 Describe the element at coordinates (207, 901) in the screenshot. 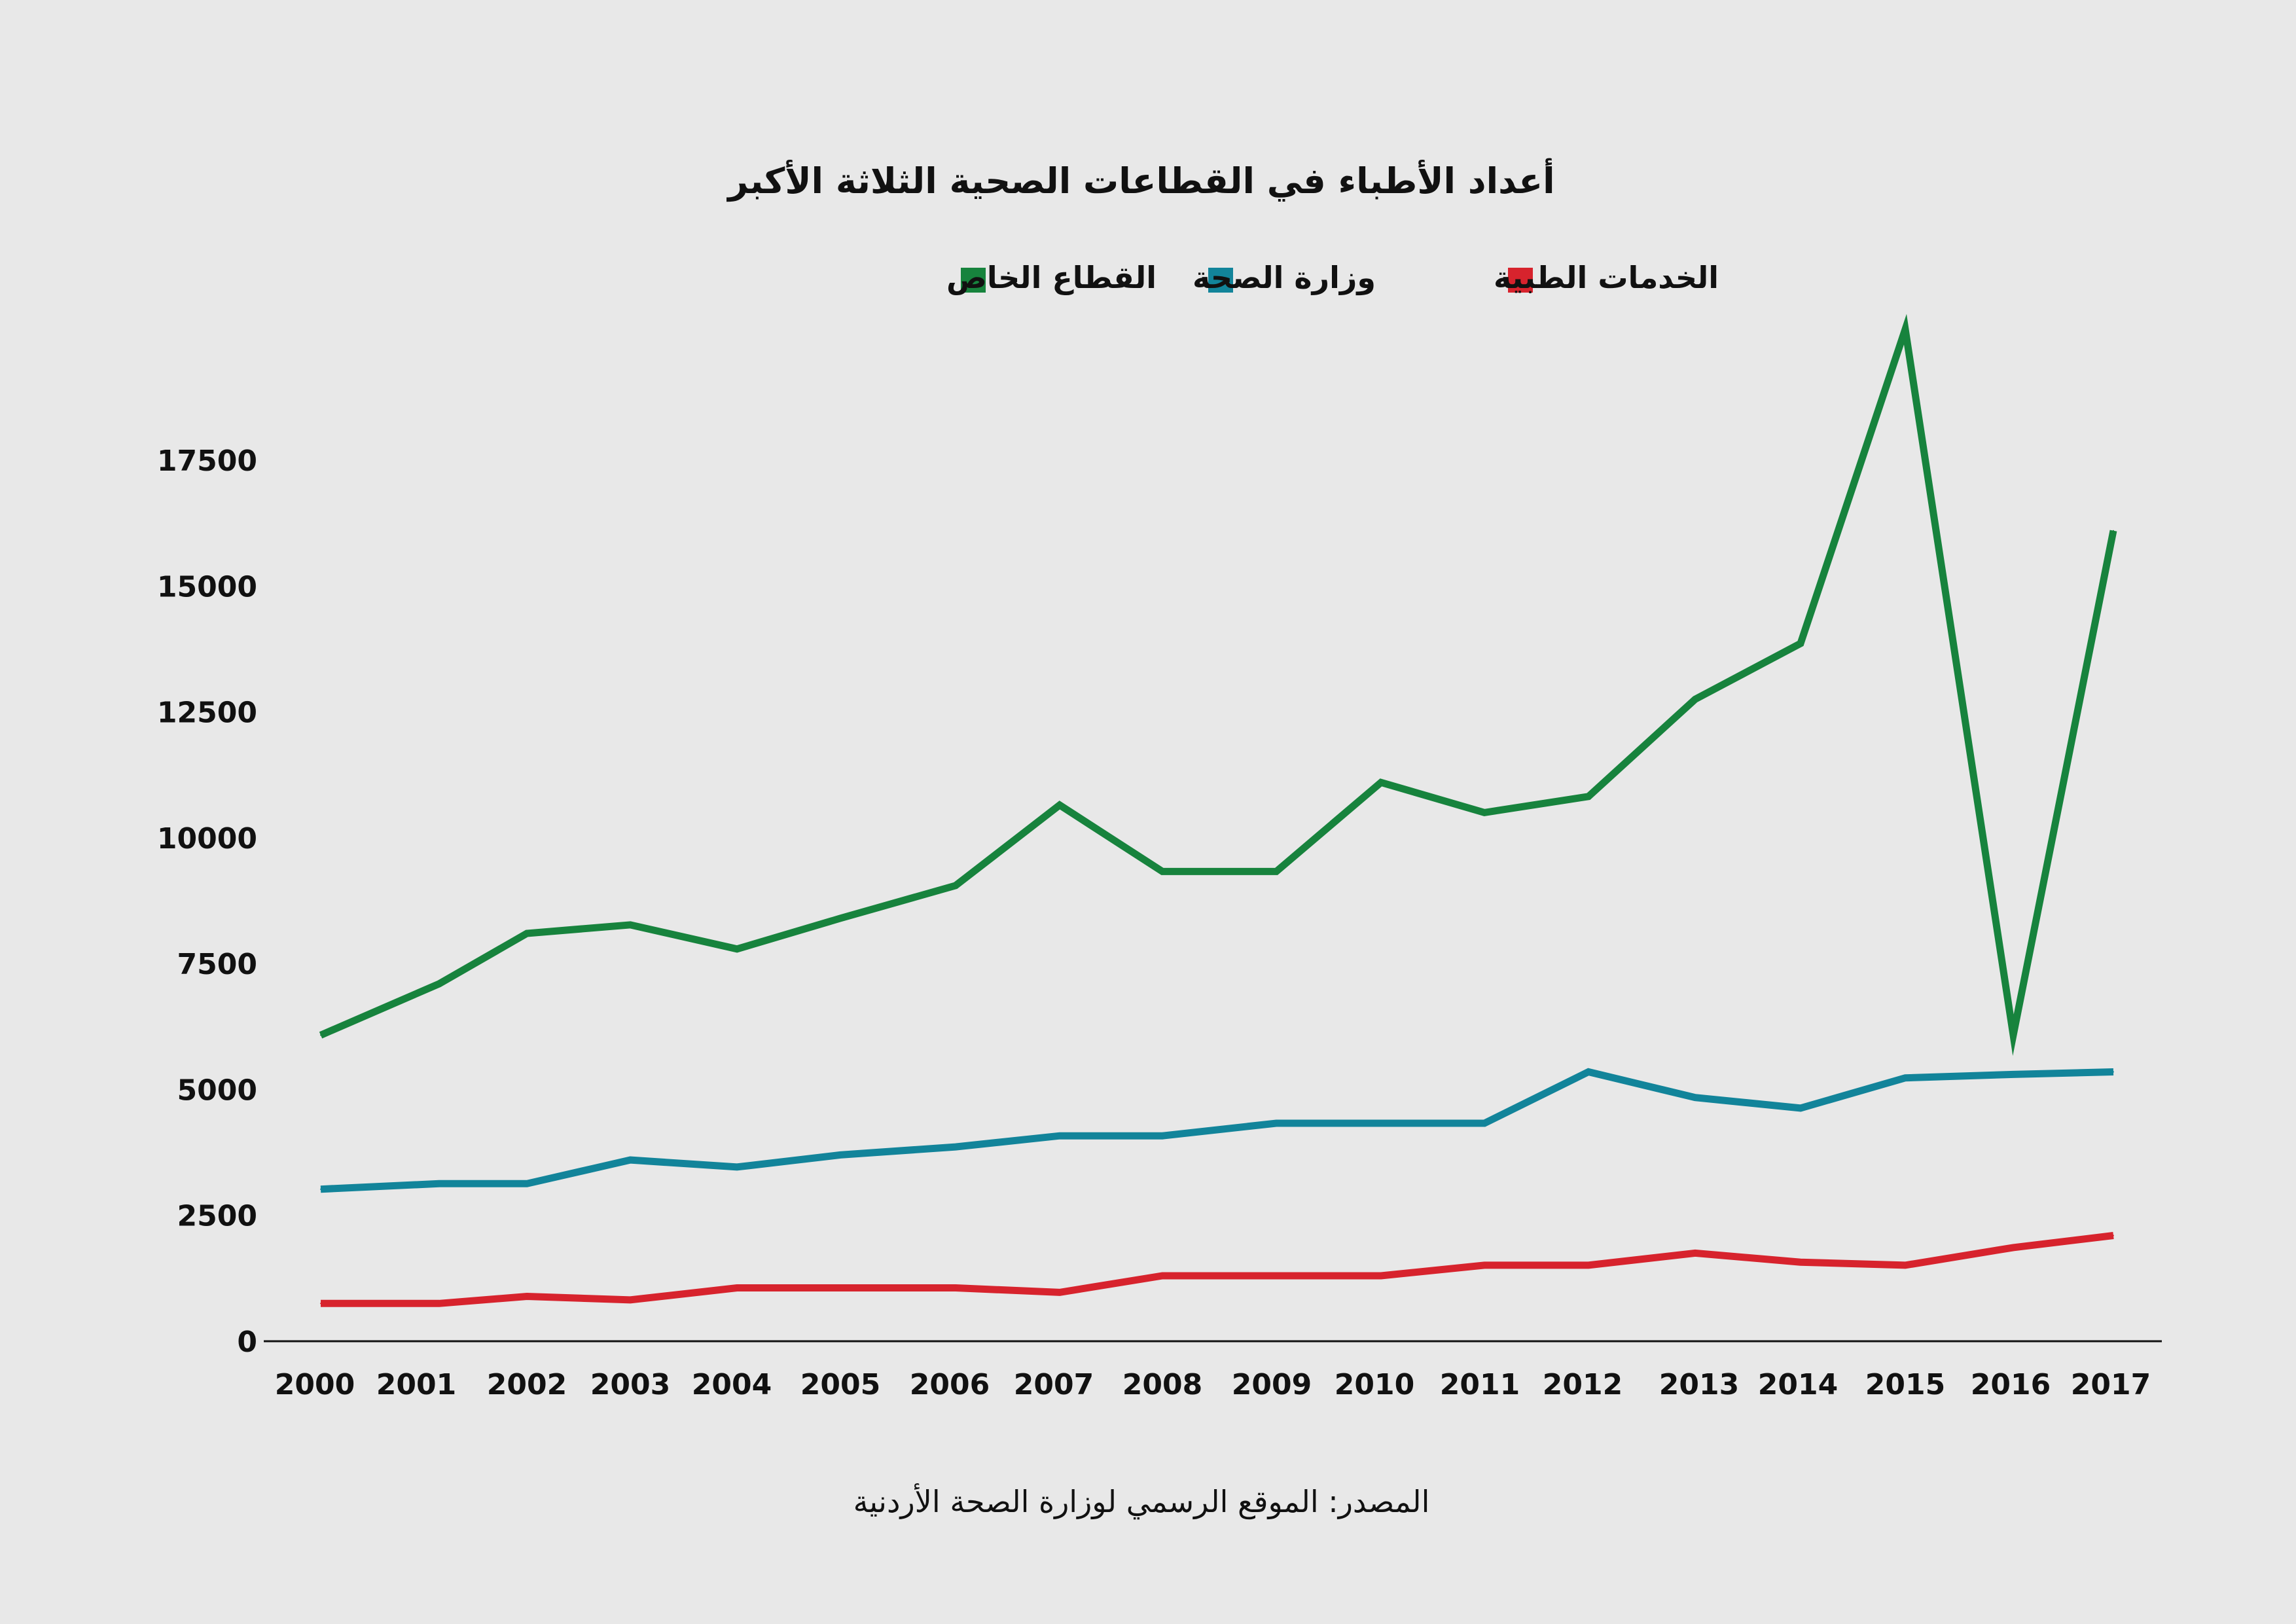

I see `y-axis: 0 2500 5000 7500 10000 12500 15000 17500` at that location.